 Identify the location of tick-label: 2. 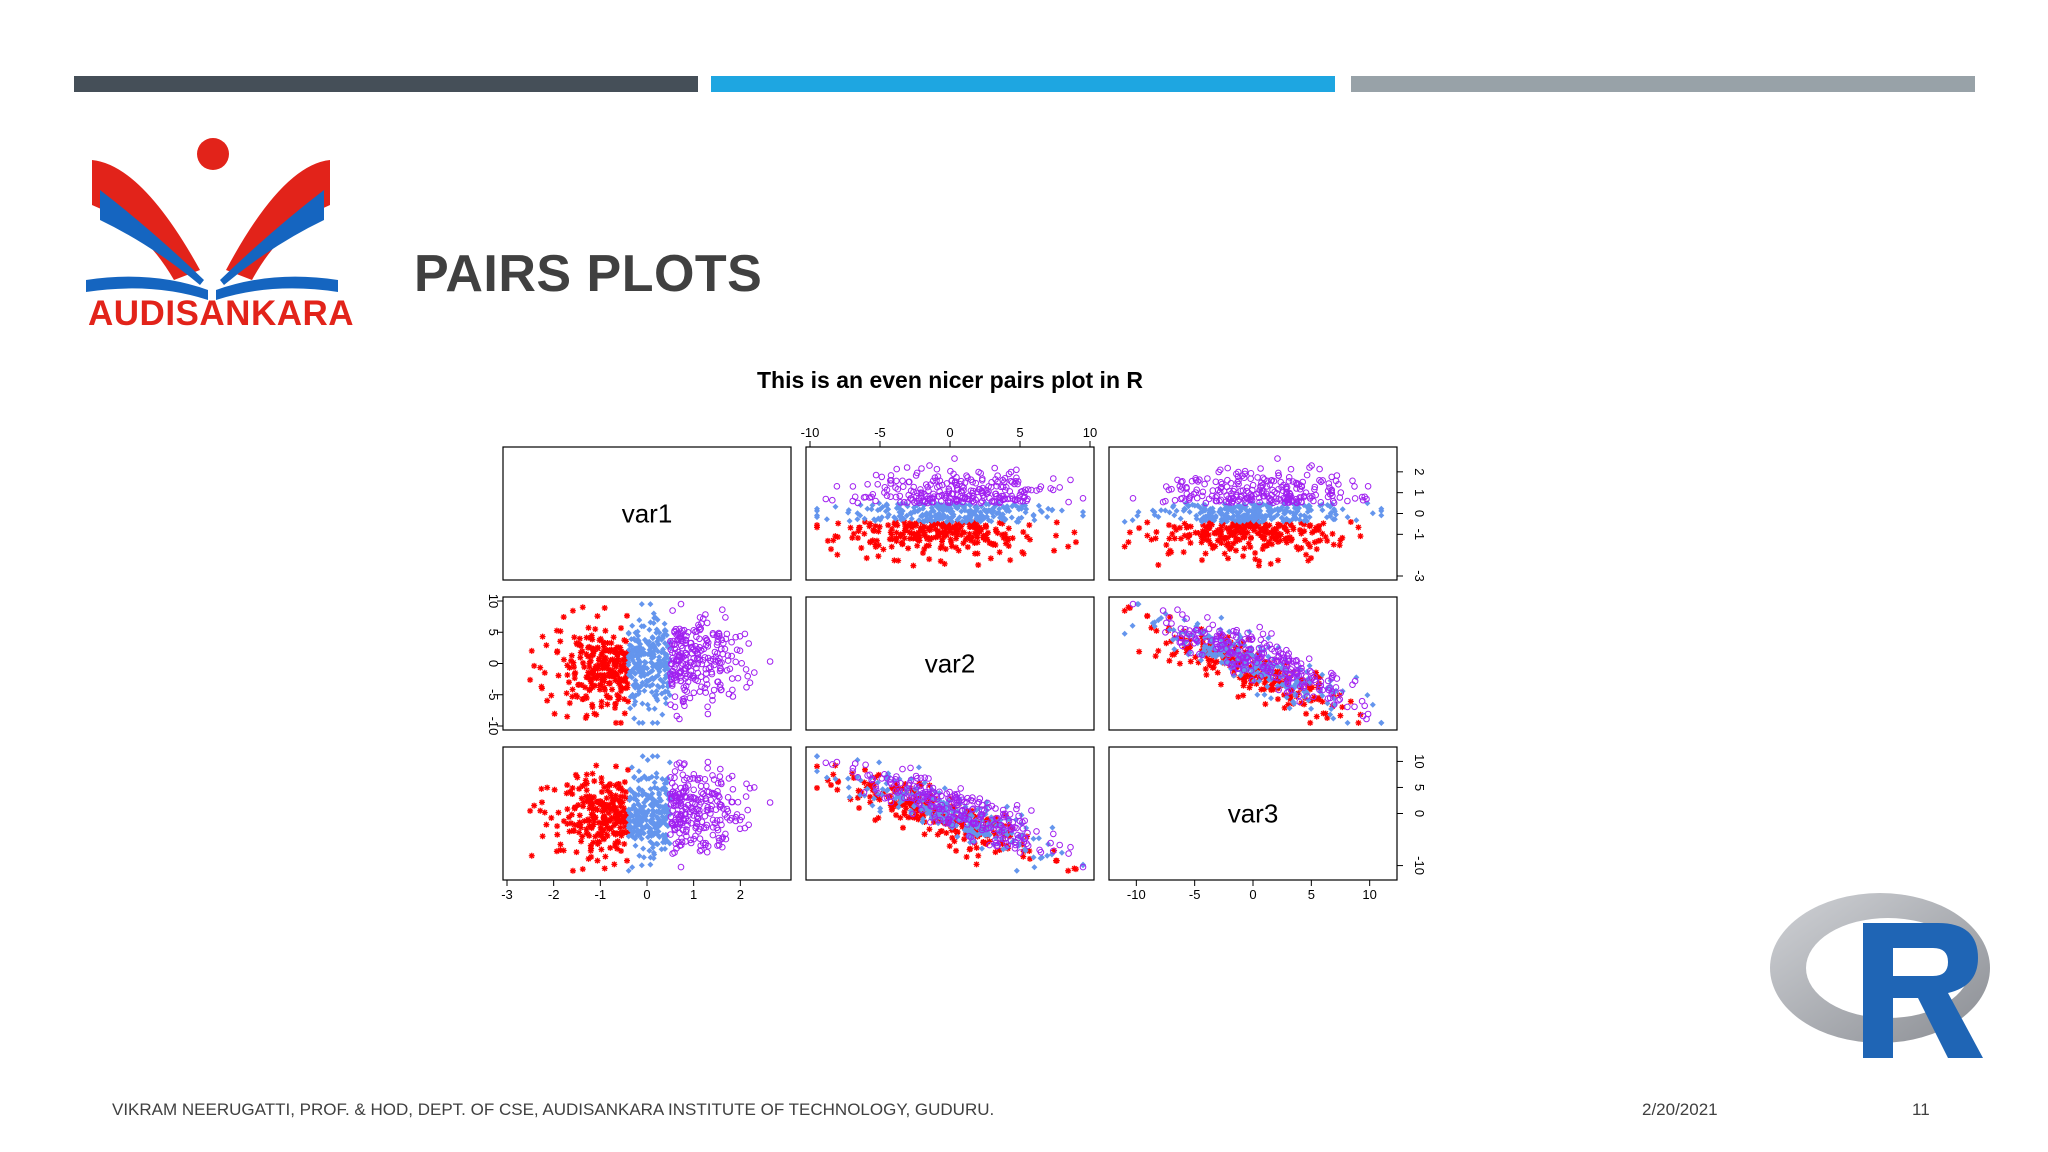
(1419, 471).